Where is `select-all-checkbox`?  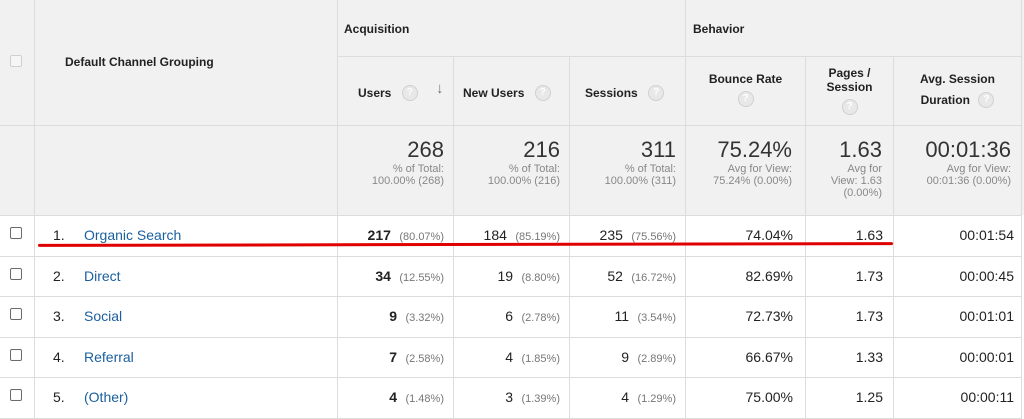
select-all-checkbox is located at coordinates (16, 61).